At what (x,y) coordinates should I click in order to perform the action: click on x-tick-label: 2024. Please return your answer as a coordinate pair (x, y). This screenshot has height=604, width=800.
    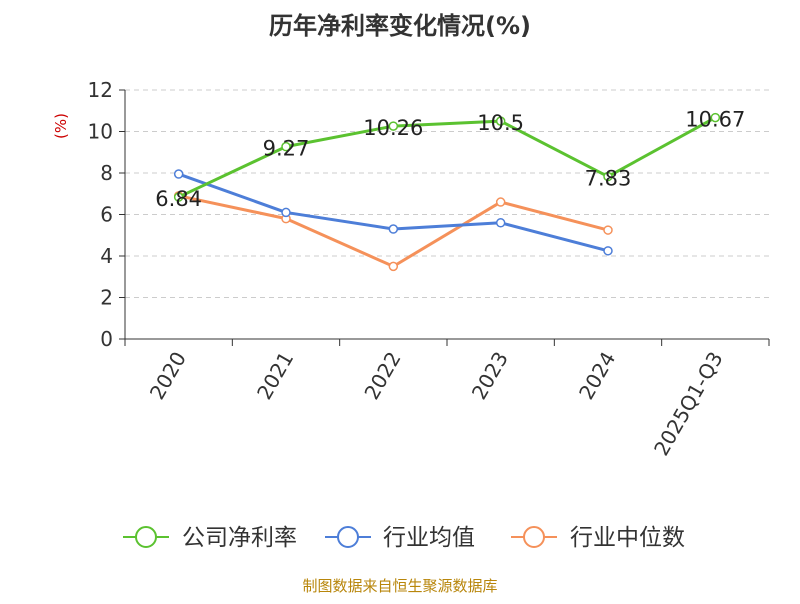
    Looking at the image, I should click on (597, 376).